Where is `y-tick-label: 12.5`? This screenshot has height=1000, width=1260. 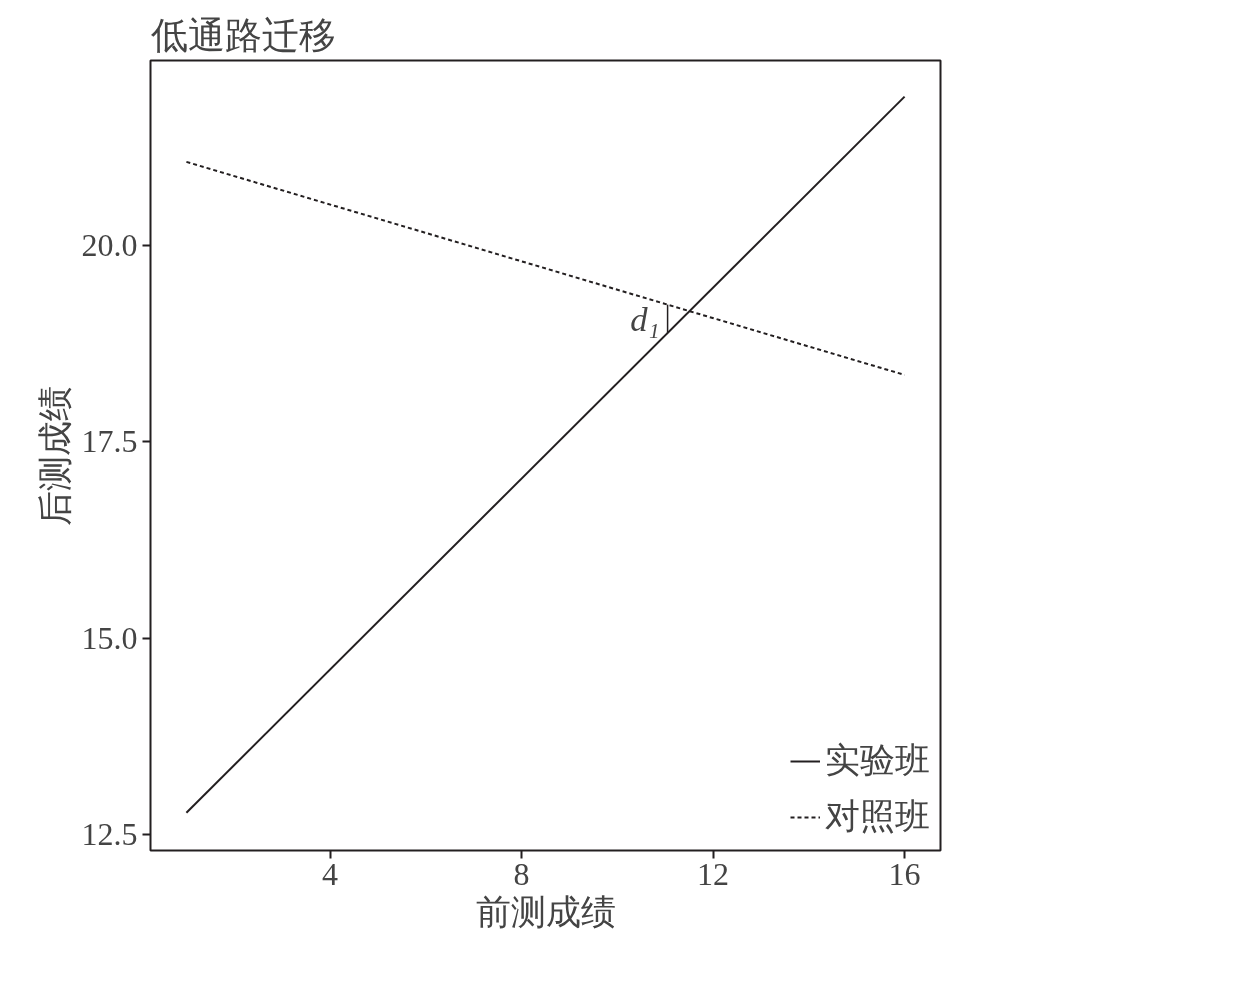 y-tick-label: 12.5 is located at coordinates (109, 834).